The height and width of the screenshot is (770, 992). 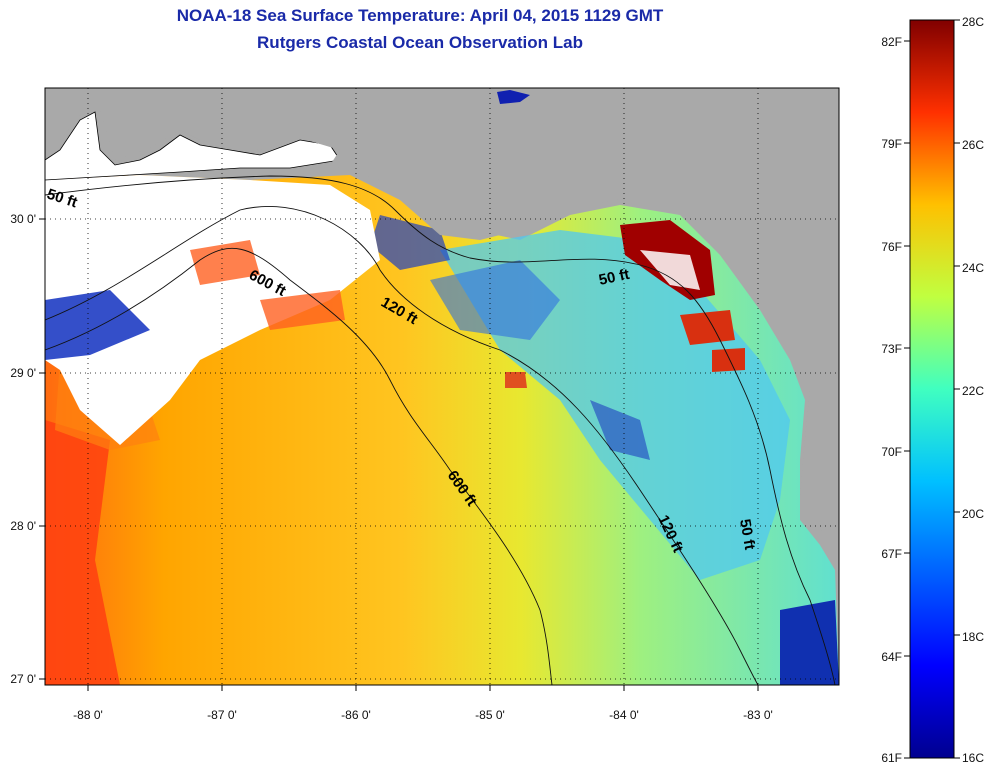 What do you see at coordinates (758, 715) in the screenshot?
I see `lon-tick-label: -83 0'` at bounding box center [758, 715].